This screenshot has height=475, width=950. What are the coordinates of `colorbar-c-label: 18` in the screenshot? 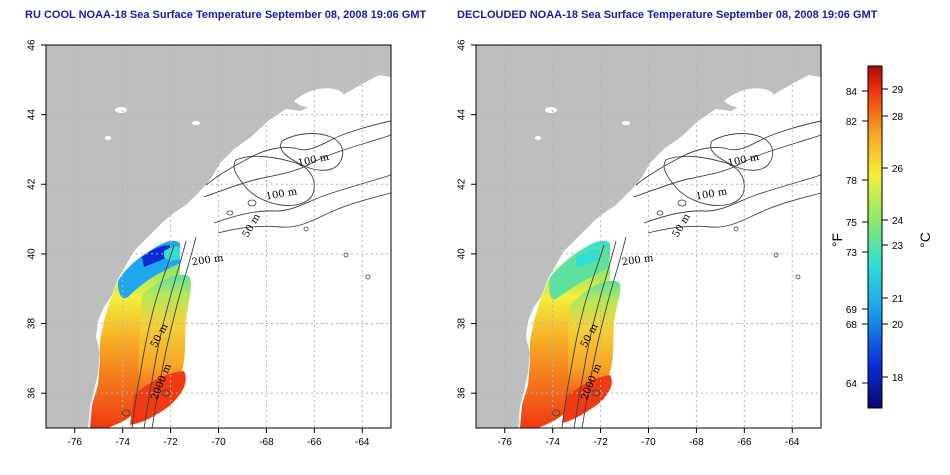 It's located at (898, 378).